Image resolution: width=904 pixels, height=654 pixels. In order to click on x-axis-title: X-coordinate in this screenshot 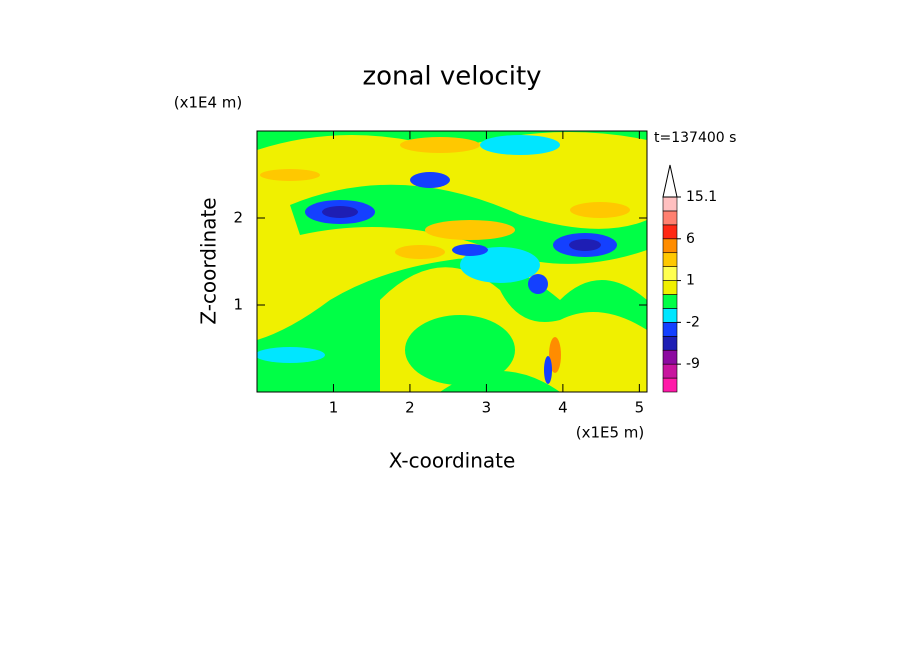, I will do `click(452, 461)`.